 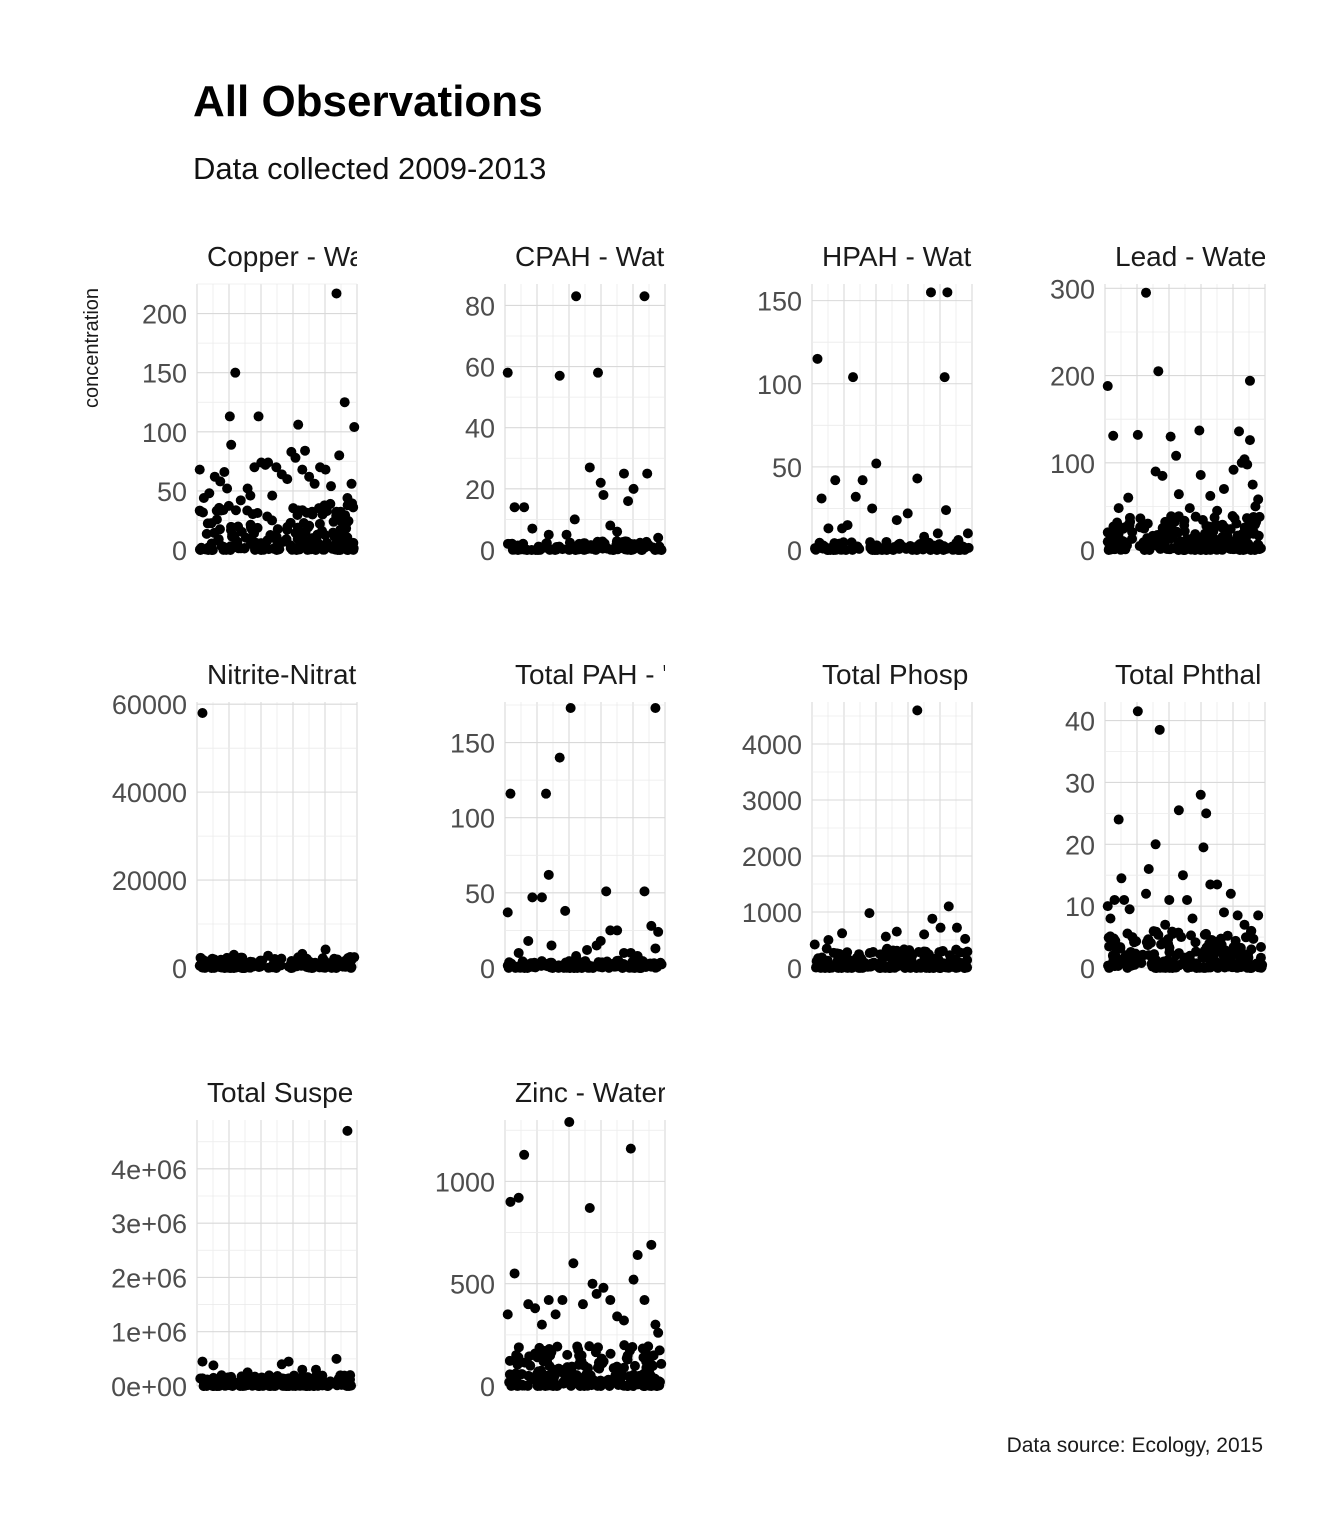 What do you see at coordinates (480, 306) in the screenshot?
I see `y-tick-label: 80` at bounding box center [480, 306].